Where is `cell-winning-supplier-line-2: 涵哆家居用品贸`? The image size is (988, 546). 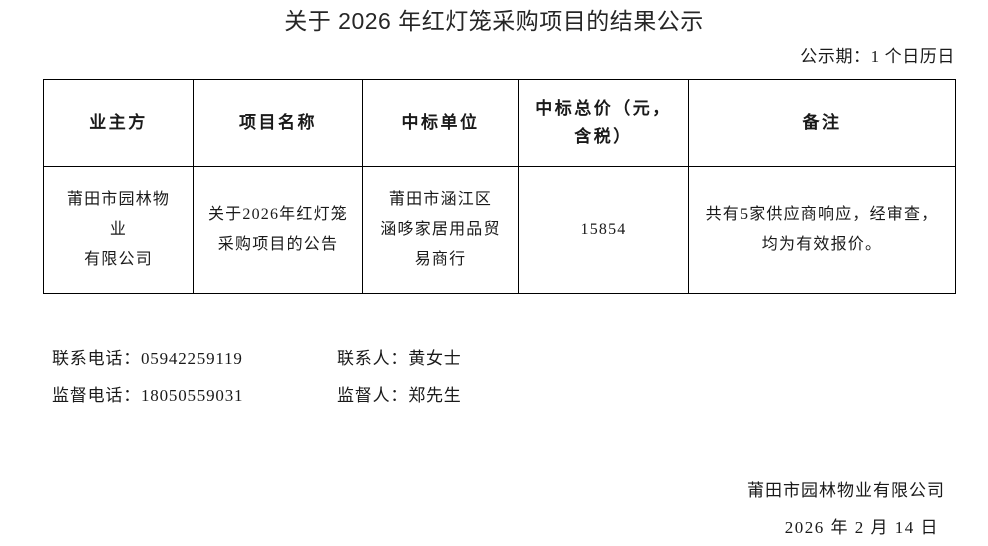
cell-winning-supplier-line-2: 涵哆家居用品贸 is located at coordinates (440, 229).